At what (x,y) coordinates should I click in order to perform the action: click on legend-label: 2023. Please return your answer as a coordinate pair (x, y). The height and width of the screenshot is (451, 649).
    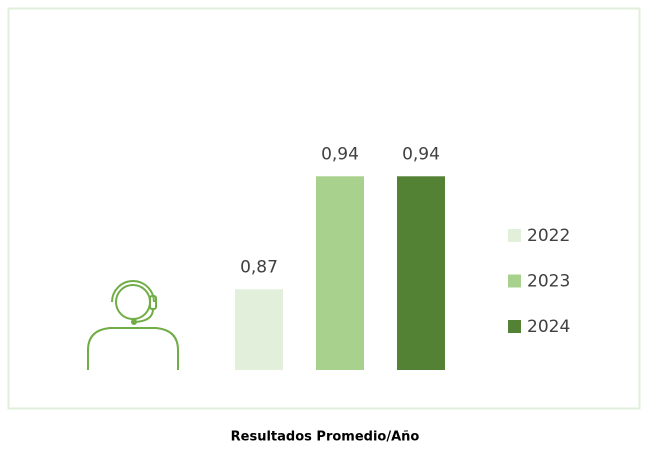
    Looking at the image, I should click on (548, 282).